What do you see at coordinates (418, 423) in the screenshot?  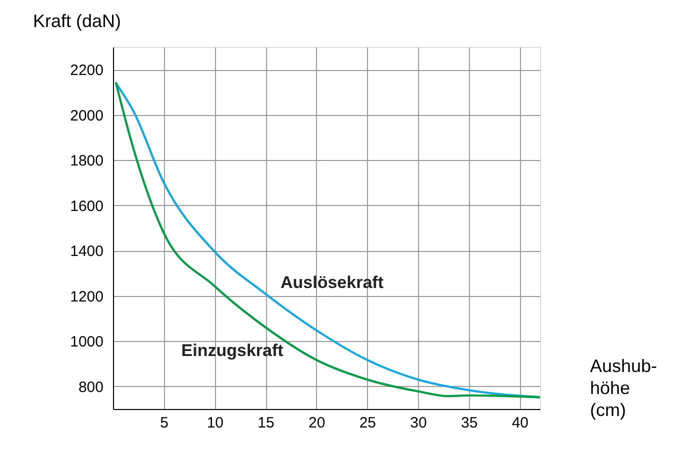 I see `x-tick-label: 30` at bounding box center [418, 423].